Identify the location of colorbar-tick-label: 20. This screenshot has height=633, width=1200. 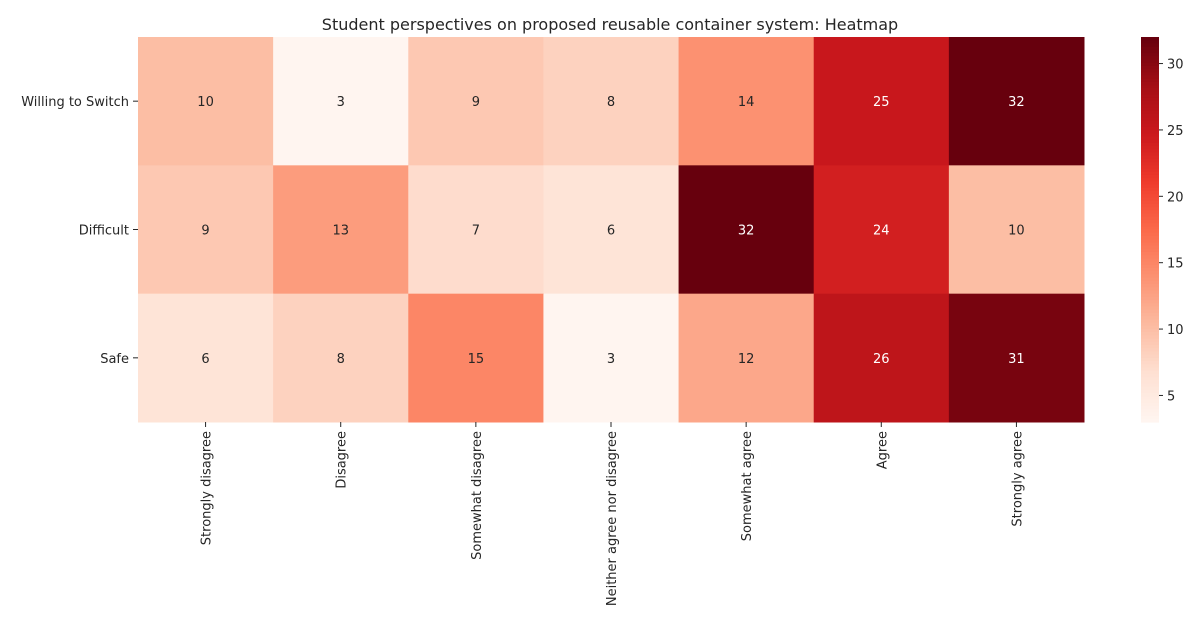
(1175, 197).